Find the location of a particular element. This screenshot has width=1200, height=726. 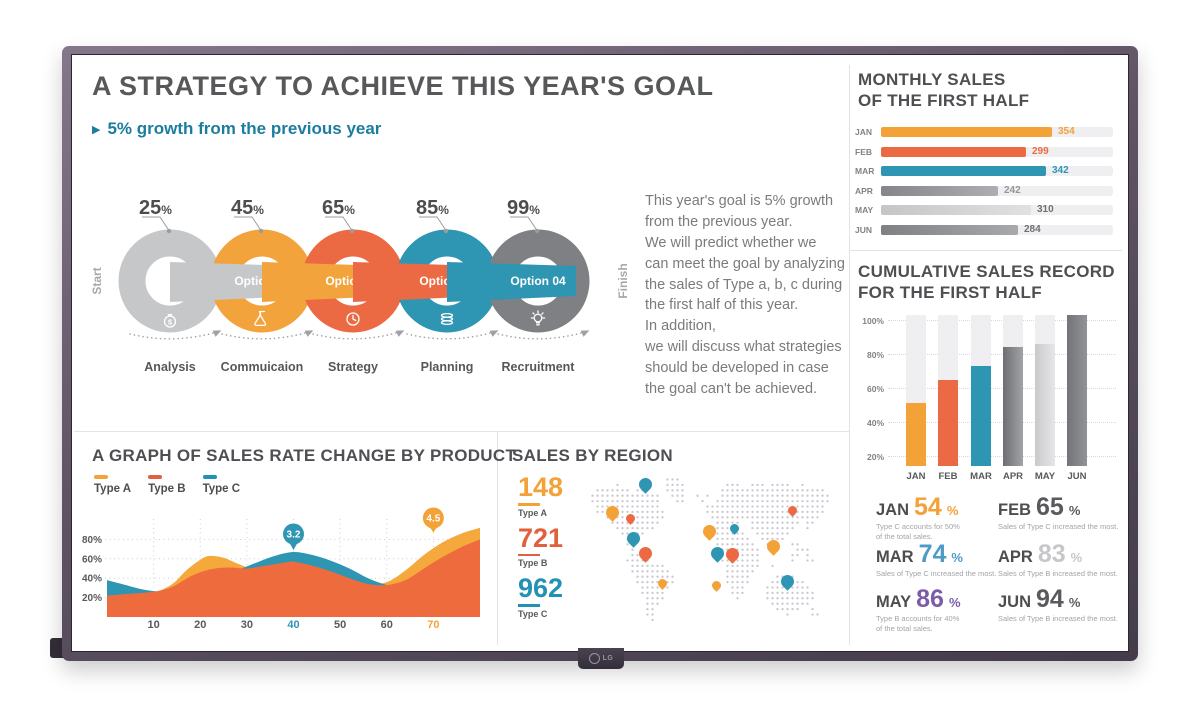

legend-item: Type C is located at coordinates (221, 485).